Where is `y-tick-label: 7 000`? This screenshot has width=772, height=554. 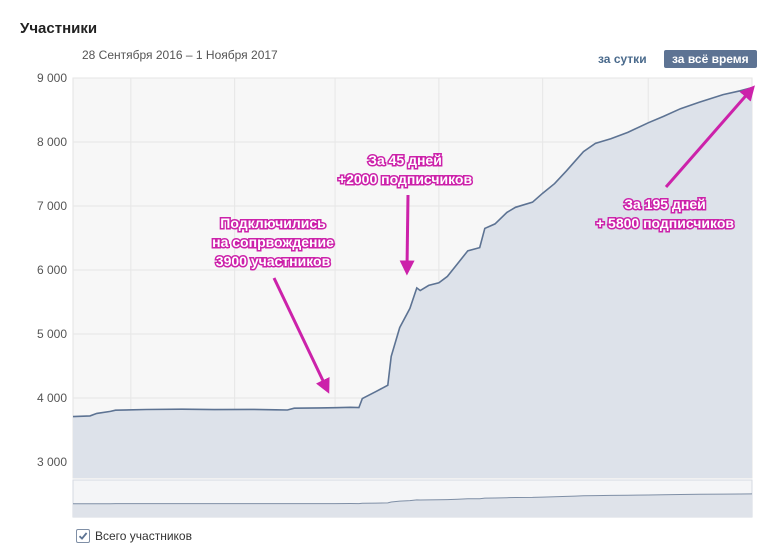 y-tick-label: 7 000 is located at coordinates (52, 206).